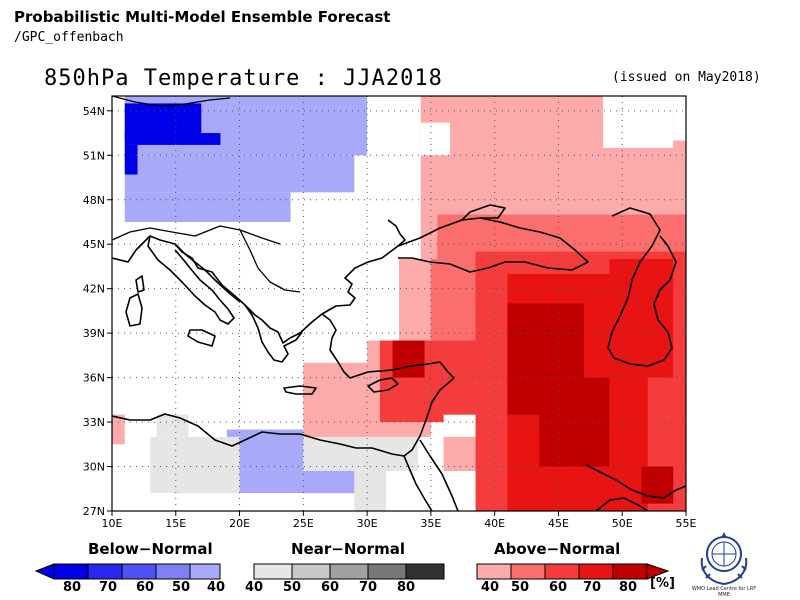  I want to click on lat-tick-label: 30N, so click(94, 467).